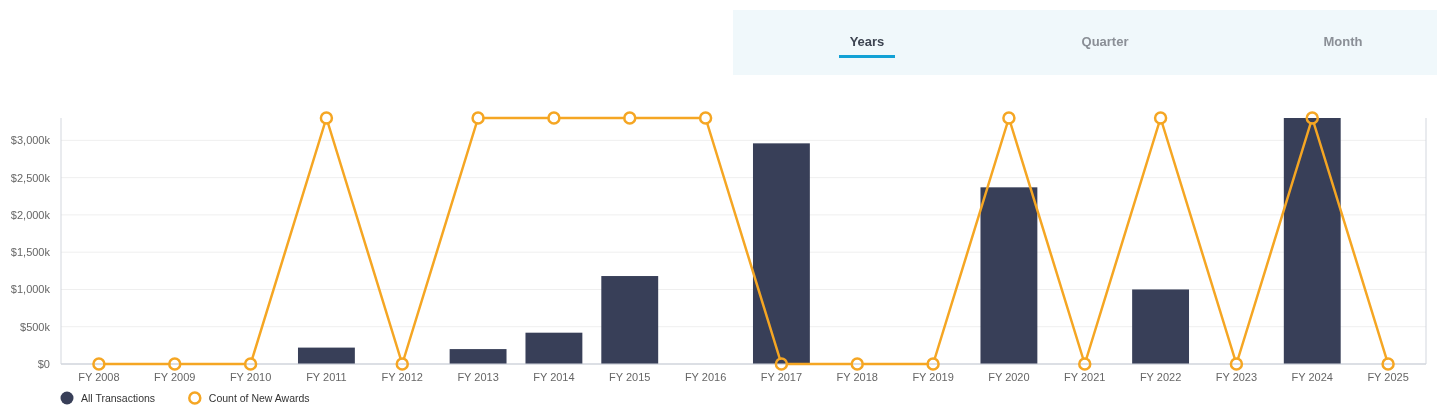 The height and width of the screenshot is (408, 1445). I want to click on x-tick-label: FY 2025, so click(1388, 377).